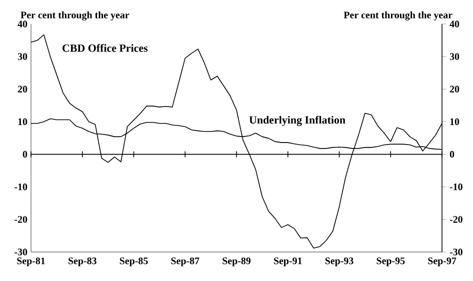 This screenshot has height=281, width=473. What do you see at coordinates (25, 154) in the screenshot?
I see `y-tick-label: 0` at bounding box center [25, 154].